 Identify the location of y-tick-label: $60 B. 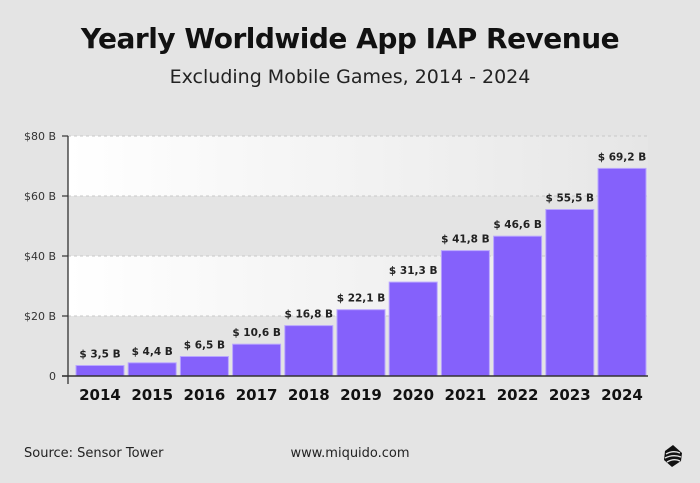
(40, 196).